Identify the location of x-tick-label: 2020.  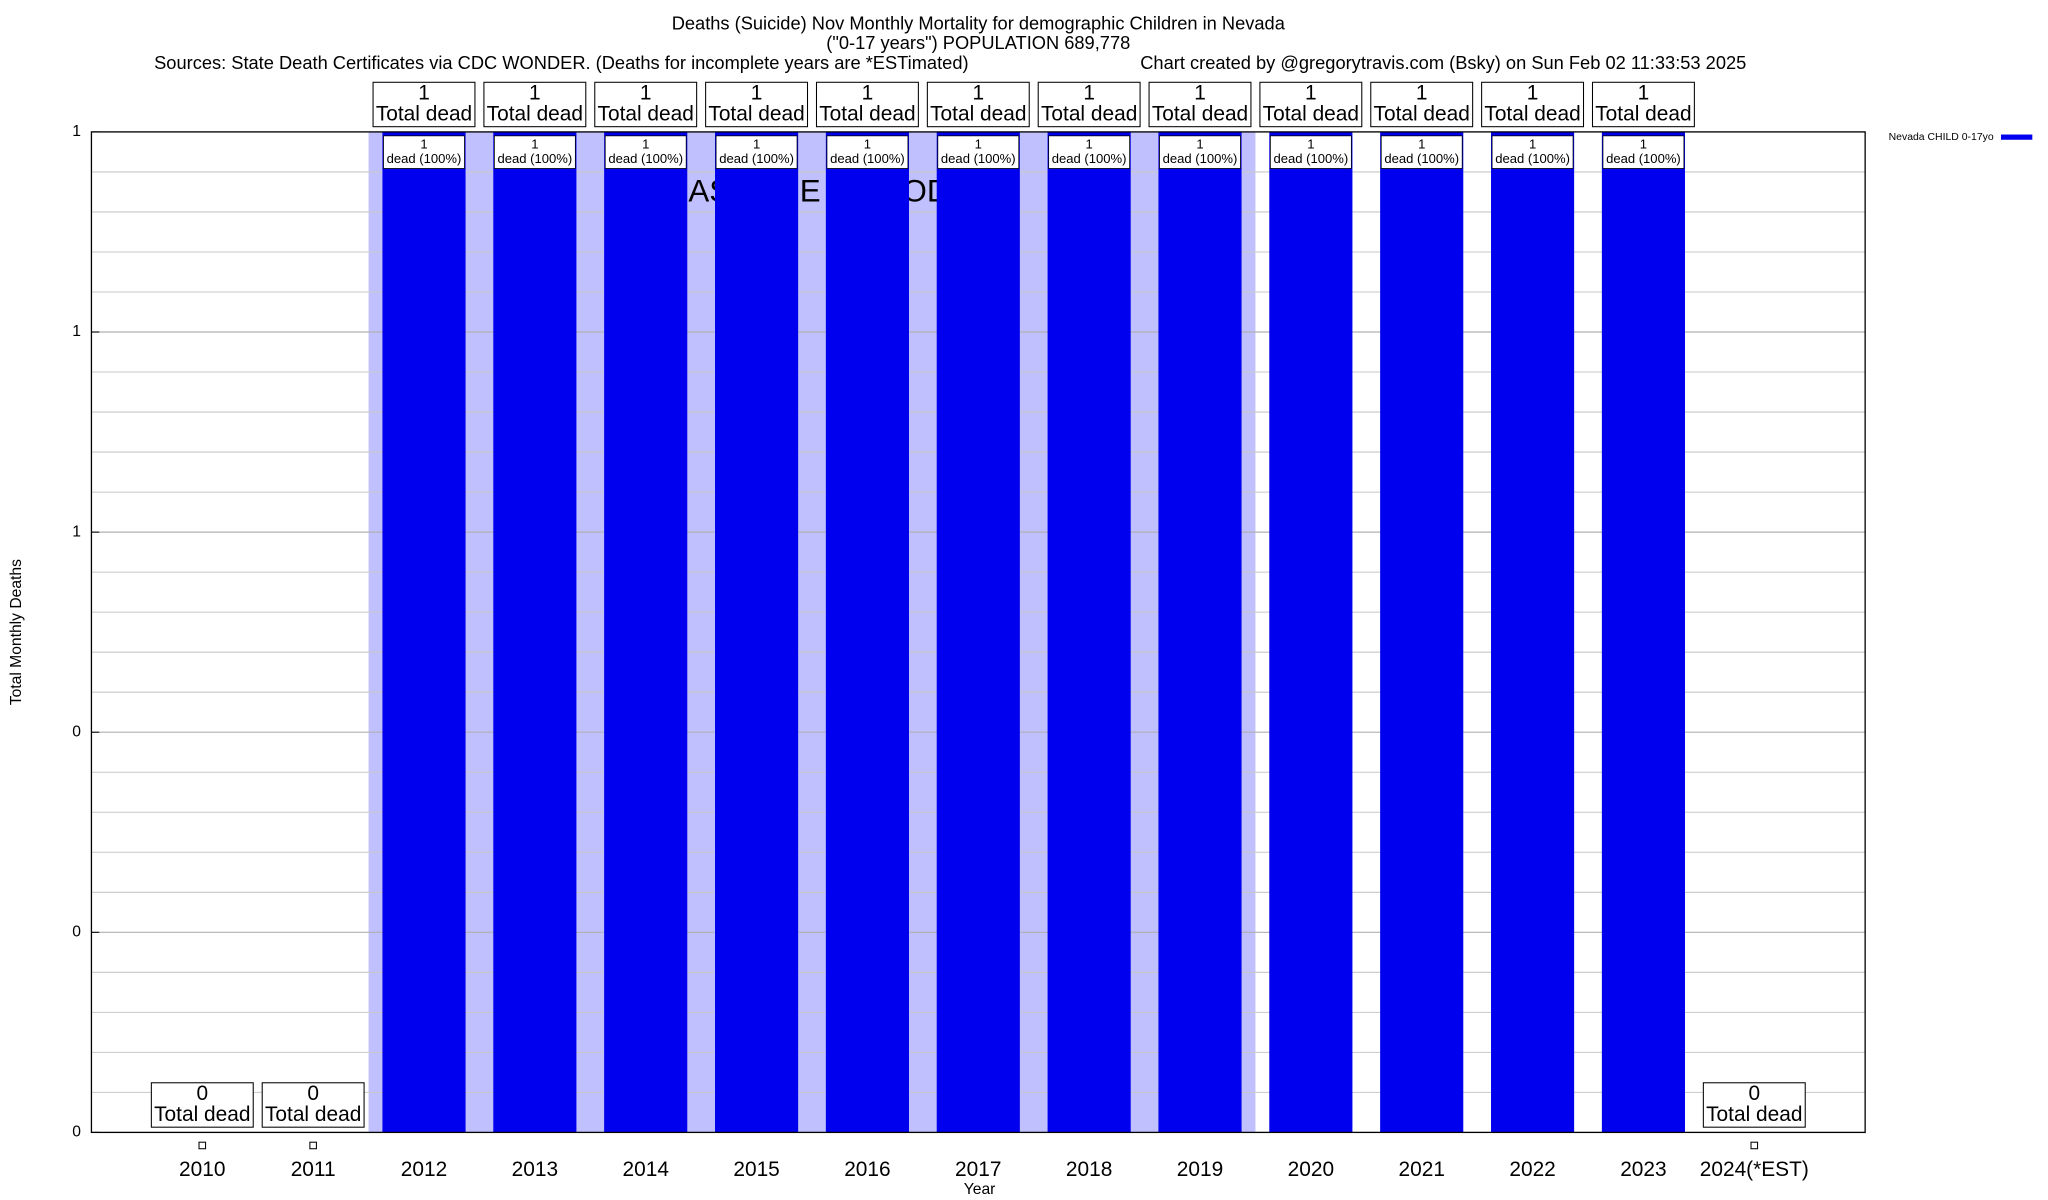
(1311, 1169).